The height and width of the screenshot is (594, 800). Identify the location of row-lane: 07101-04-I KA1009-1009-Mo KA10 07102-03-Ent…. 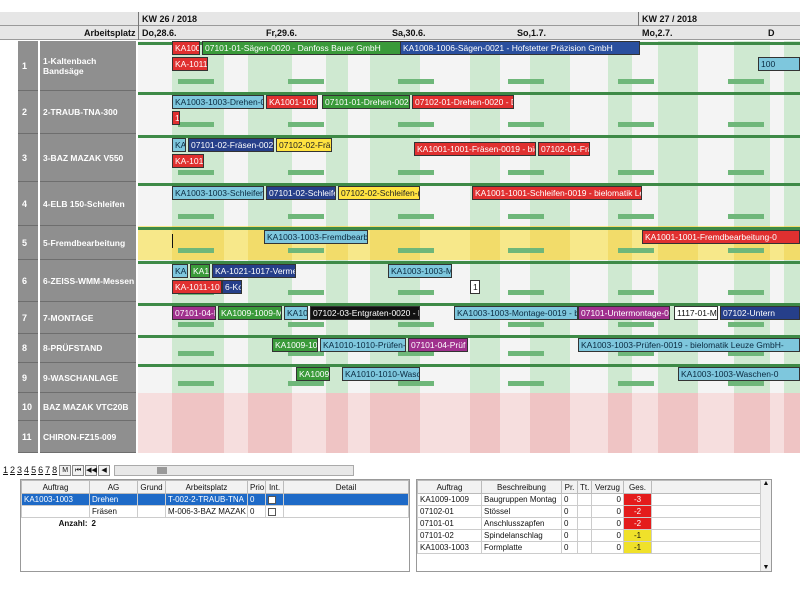
(469, 318).